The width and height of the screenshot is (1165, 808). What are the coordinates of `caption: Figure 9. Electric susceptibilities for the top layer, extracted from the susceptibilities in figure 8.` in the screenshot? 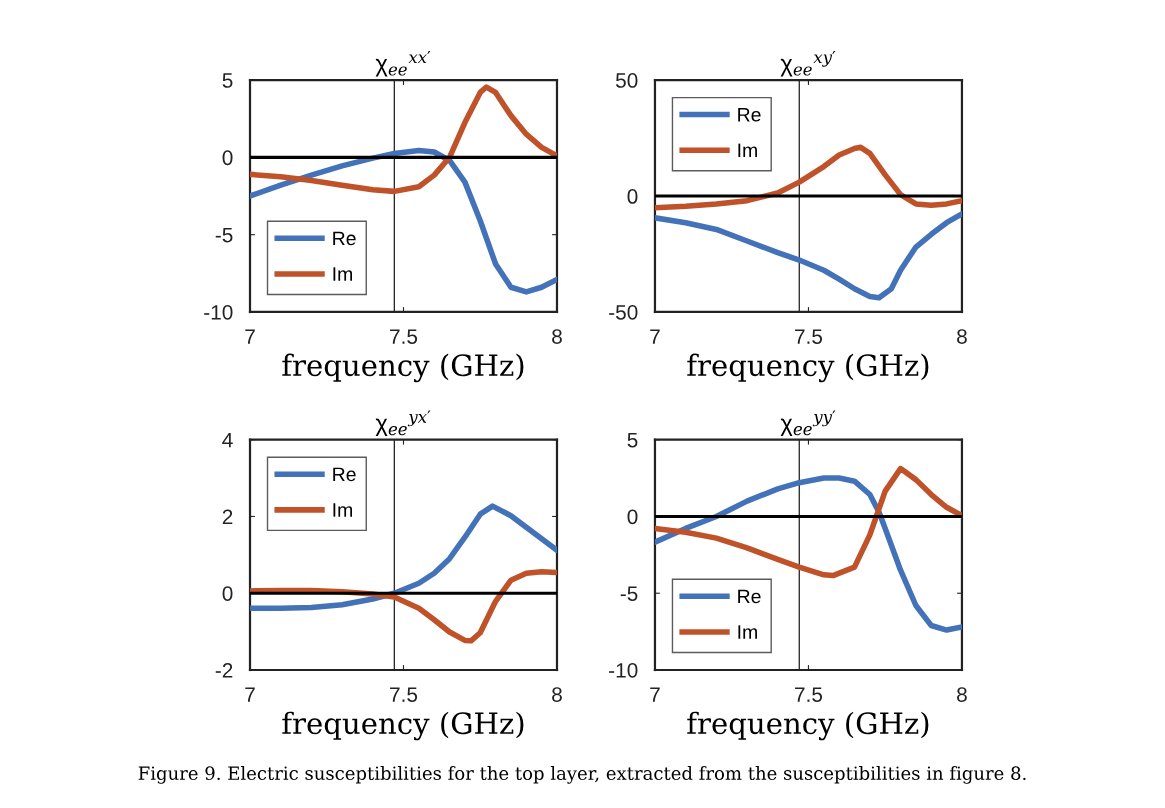 It's located at (582, 775).